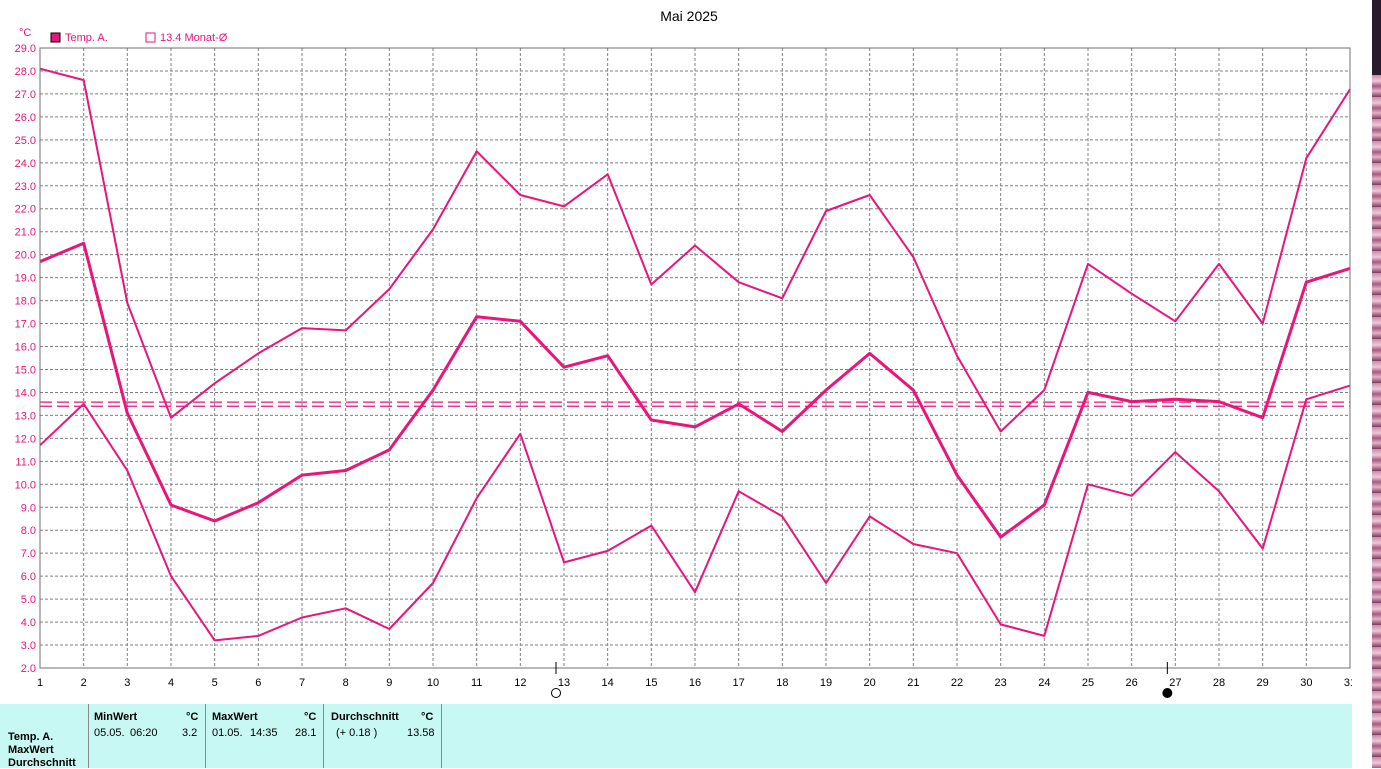 The image size is (1381, 769). Describe the element at coordinates (109, 733) in the screenshot. I see `min-date: 05.05.` at that location.